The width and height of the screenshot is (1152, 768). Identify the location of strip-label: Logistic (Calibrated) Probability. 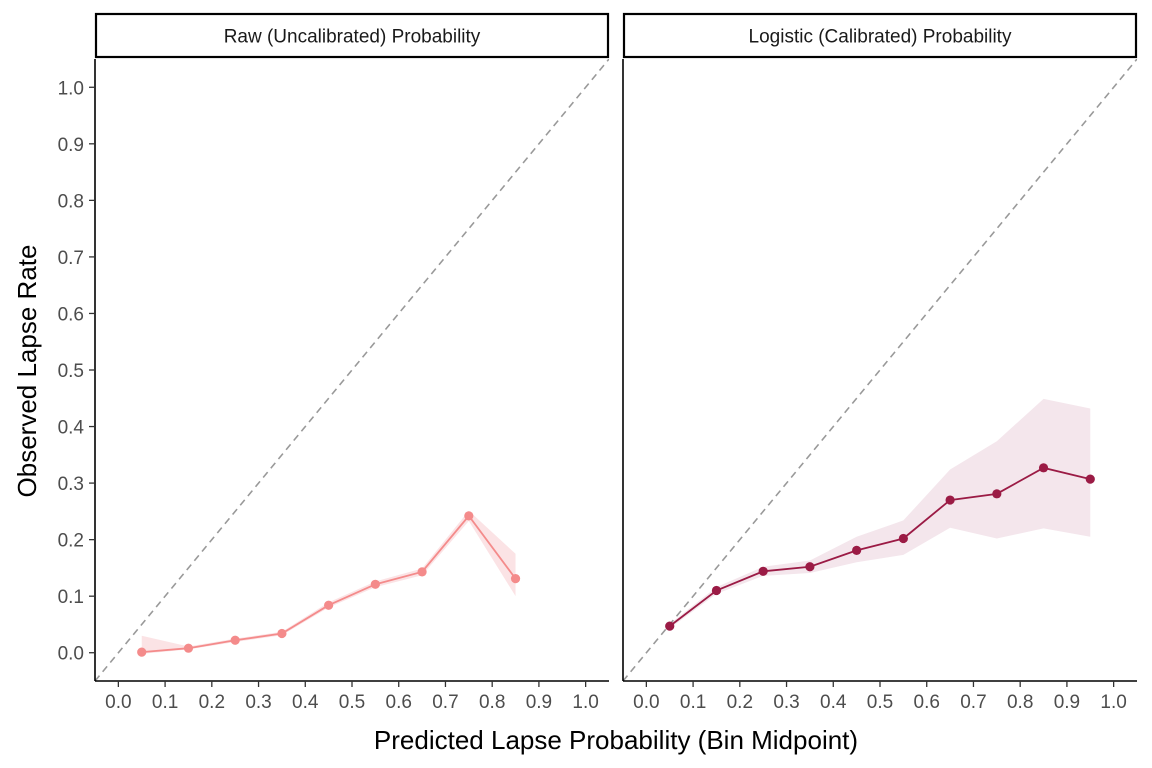
(880, 37).